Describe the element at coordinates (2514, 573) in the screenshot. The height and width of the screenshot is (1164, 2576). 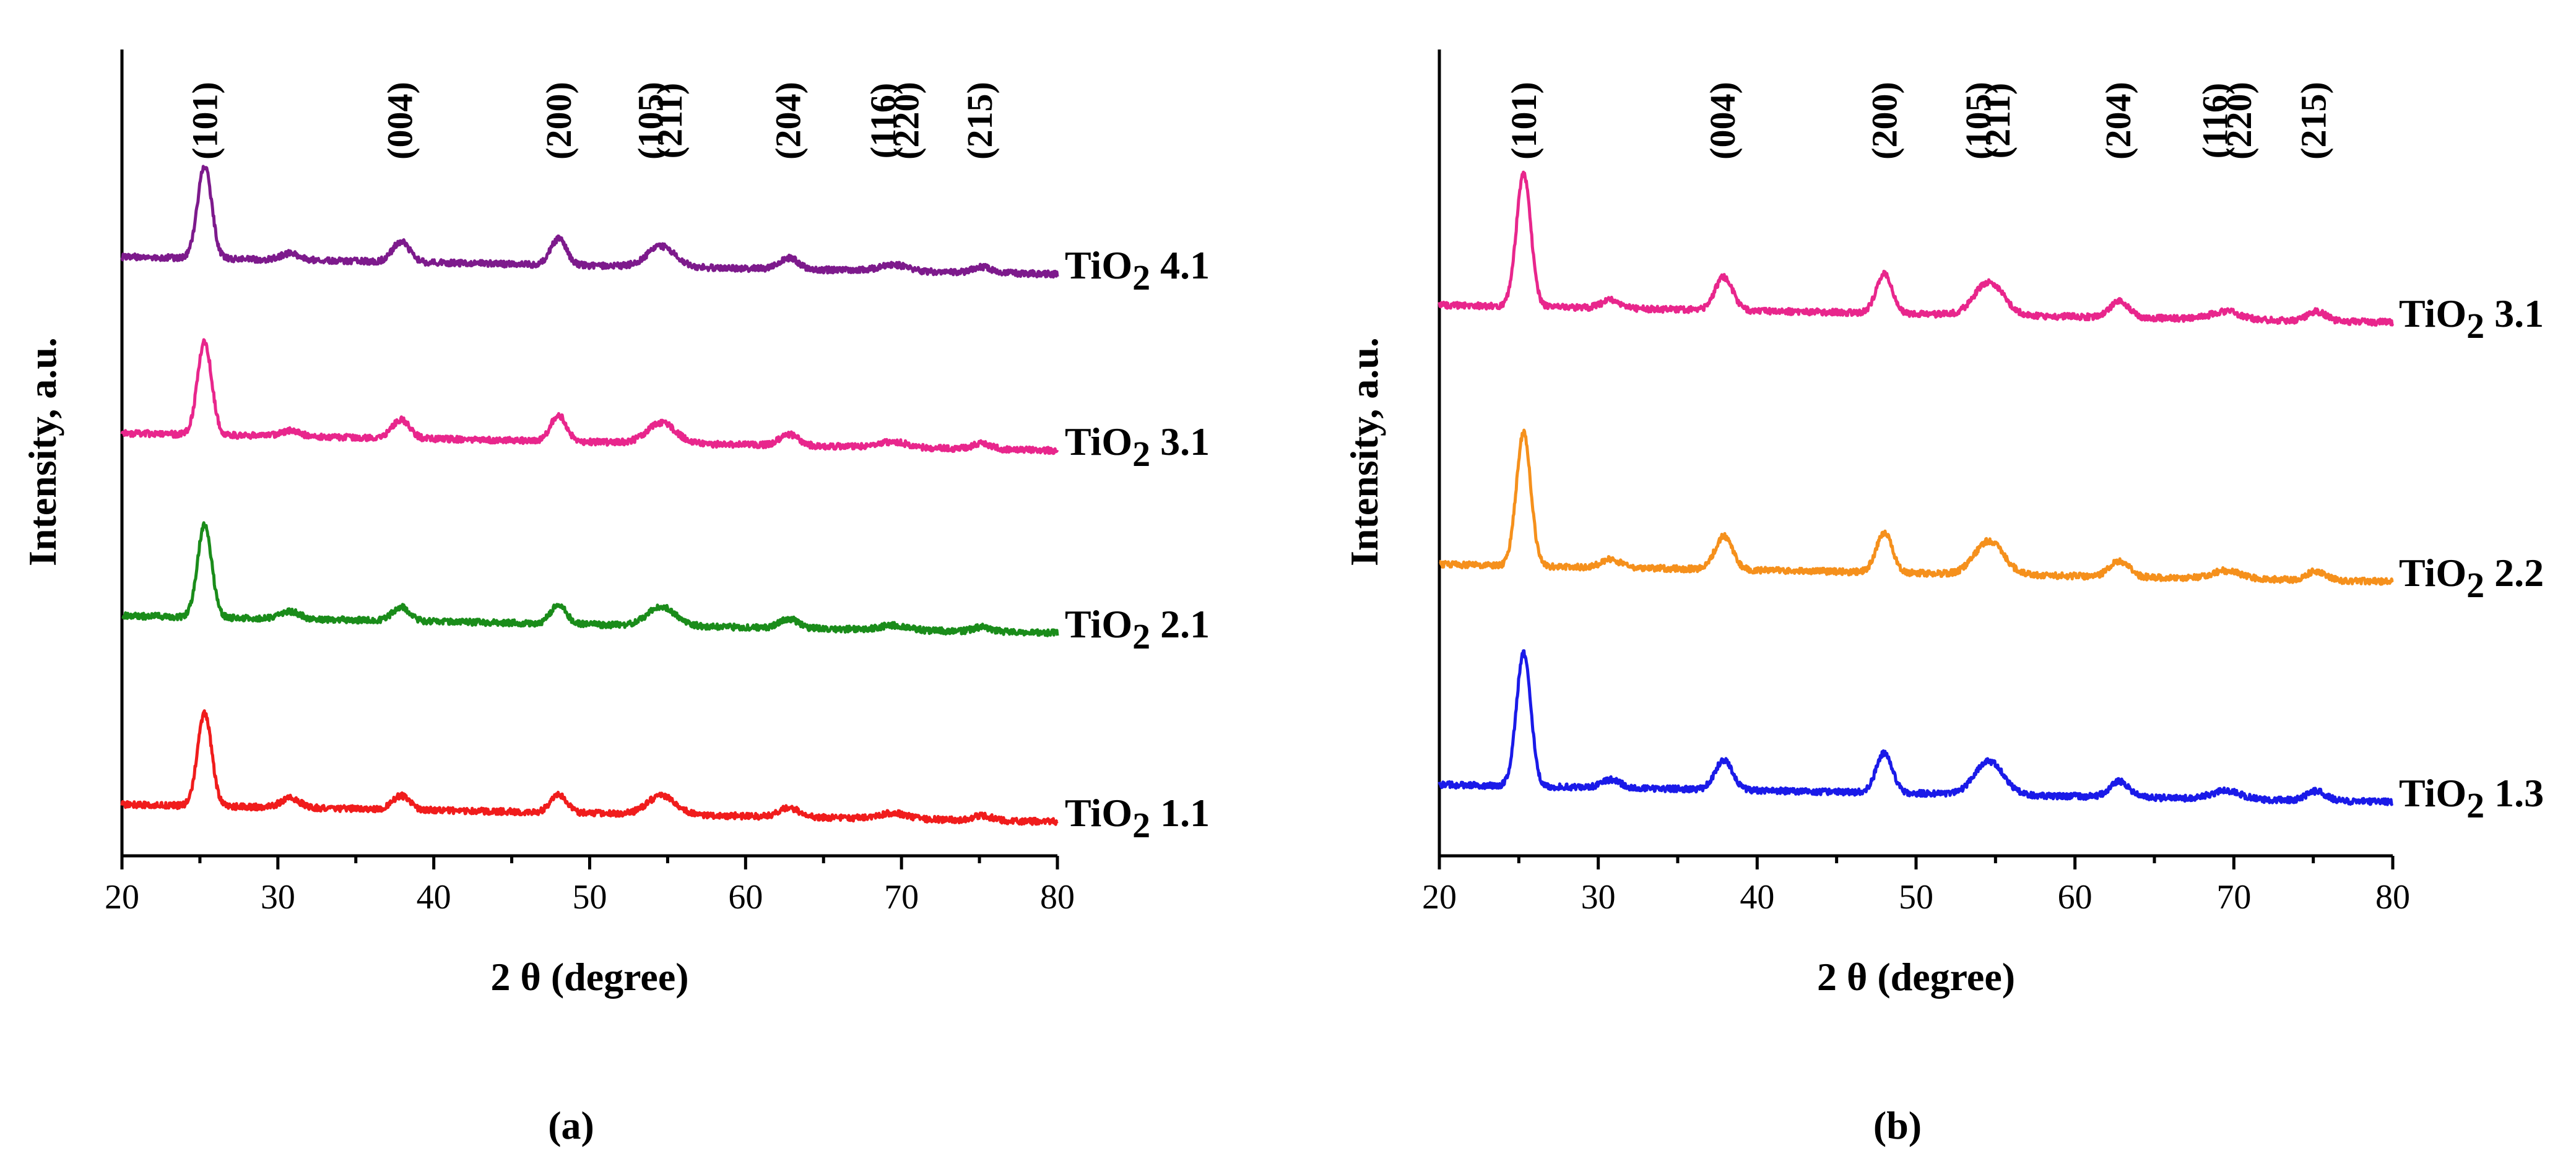
I see `series-label-suffix: 2.2` at that location.